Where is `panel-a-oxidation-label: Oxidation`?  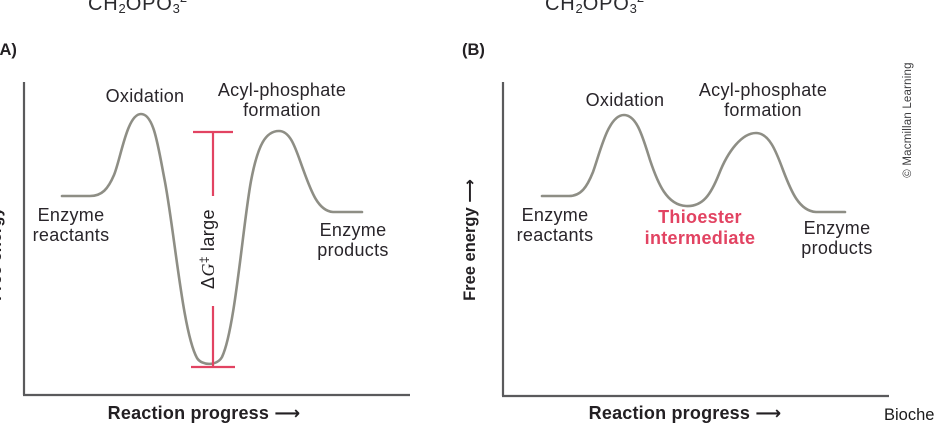
panel-a-oxidation-label: Oxidation is located at coordinates (145, 96).